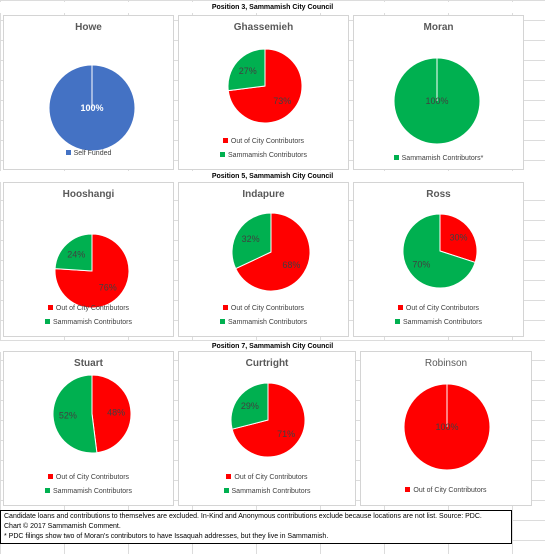  What do you see at coordinates (88, 194) in the screenshot?
I see `chart-title: Hooshangi` at bounding box center [88, 194].